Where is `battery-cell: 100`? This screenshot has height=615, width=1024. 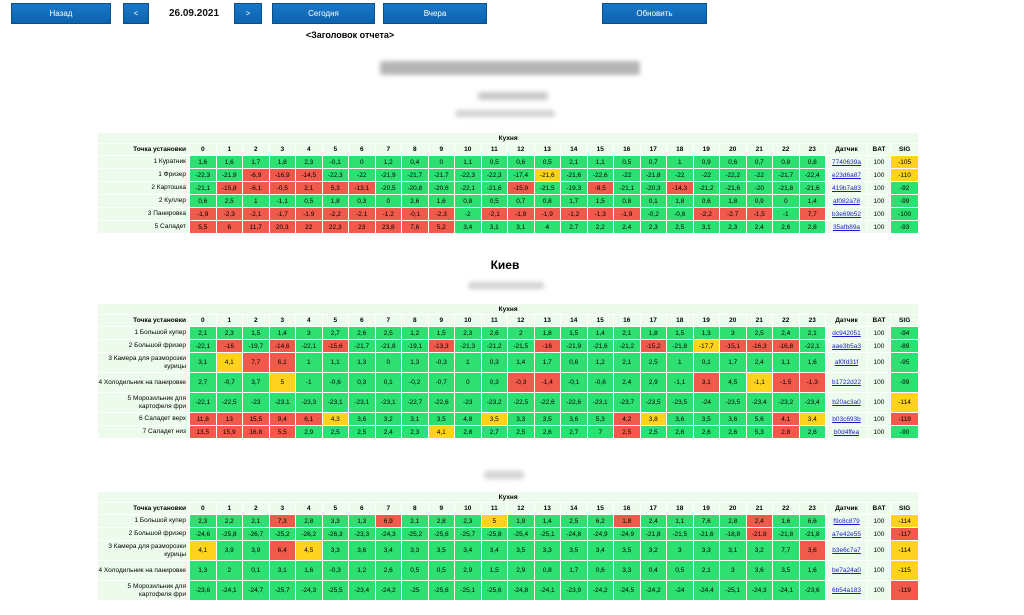 battery-cell: 100 is located at coordinates (879, 333).